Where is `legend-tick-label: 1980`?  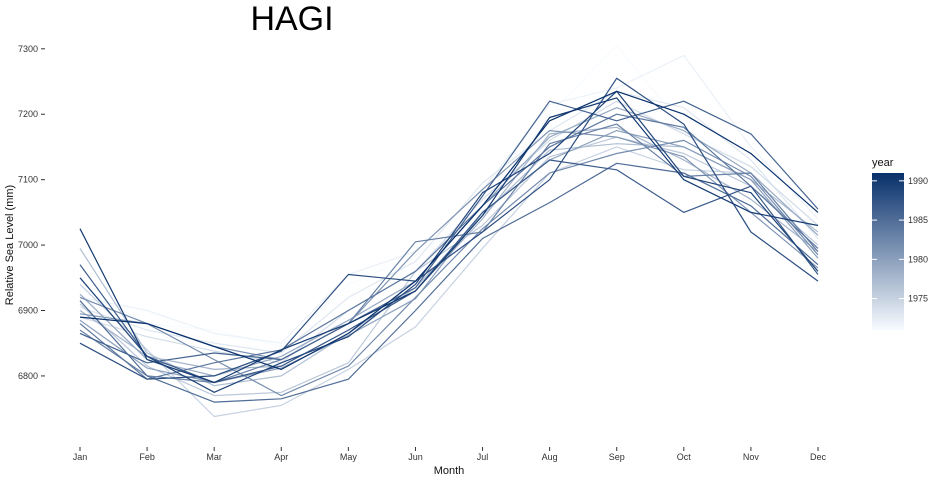
legend-tick-label: 1980 is located at coordinates (918, 259).